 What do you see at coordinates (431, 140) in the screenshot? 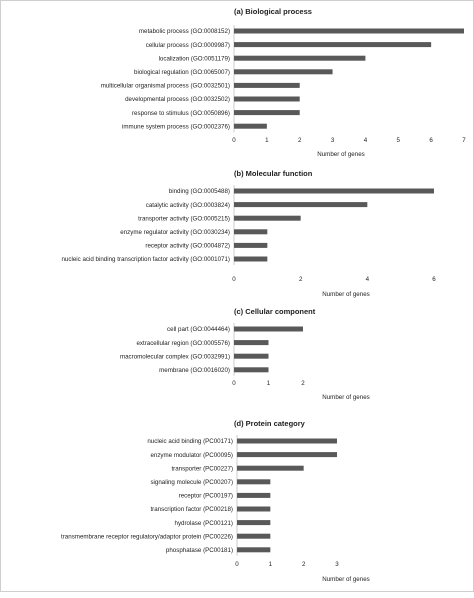
I see `panel-1-tick-label: 6` at bounding box center [431, 140].